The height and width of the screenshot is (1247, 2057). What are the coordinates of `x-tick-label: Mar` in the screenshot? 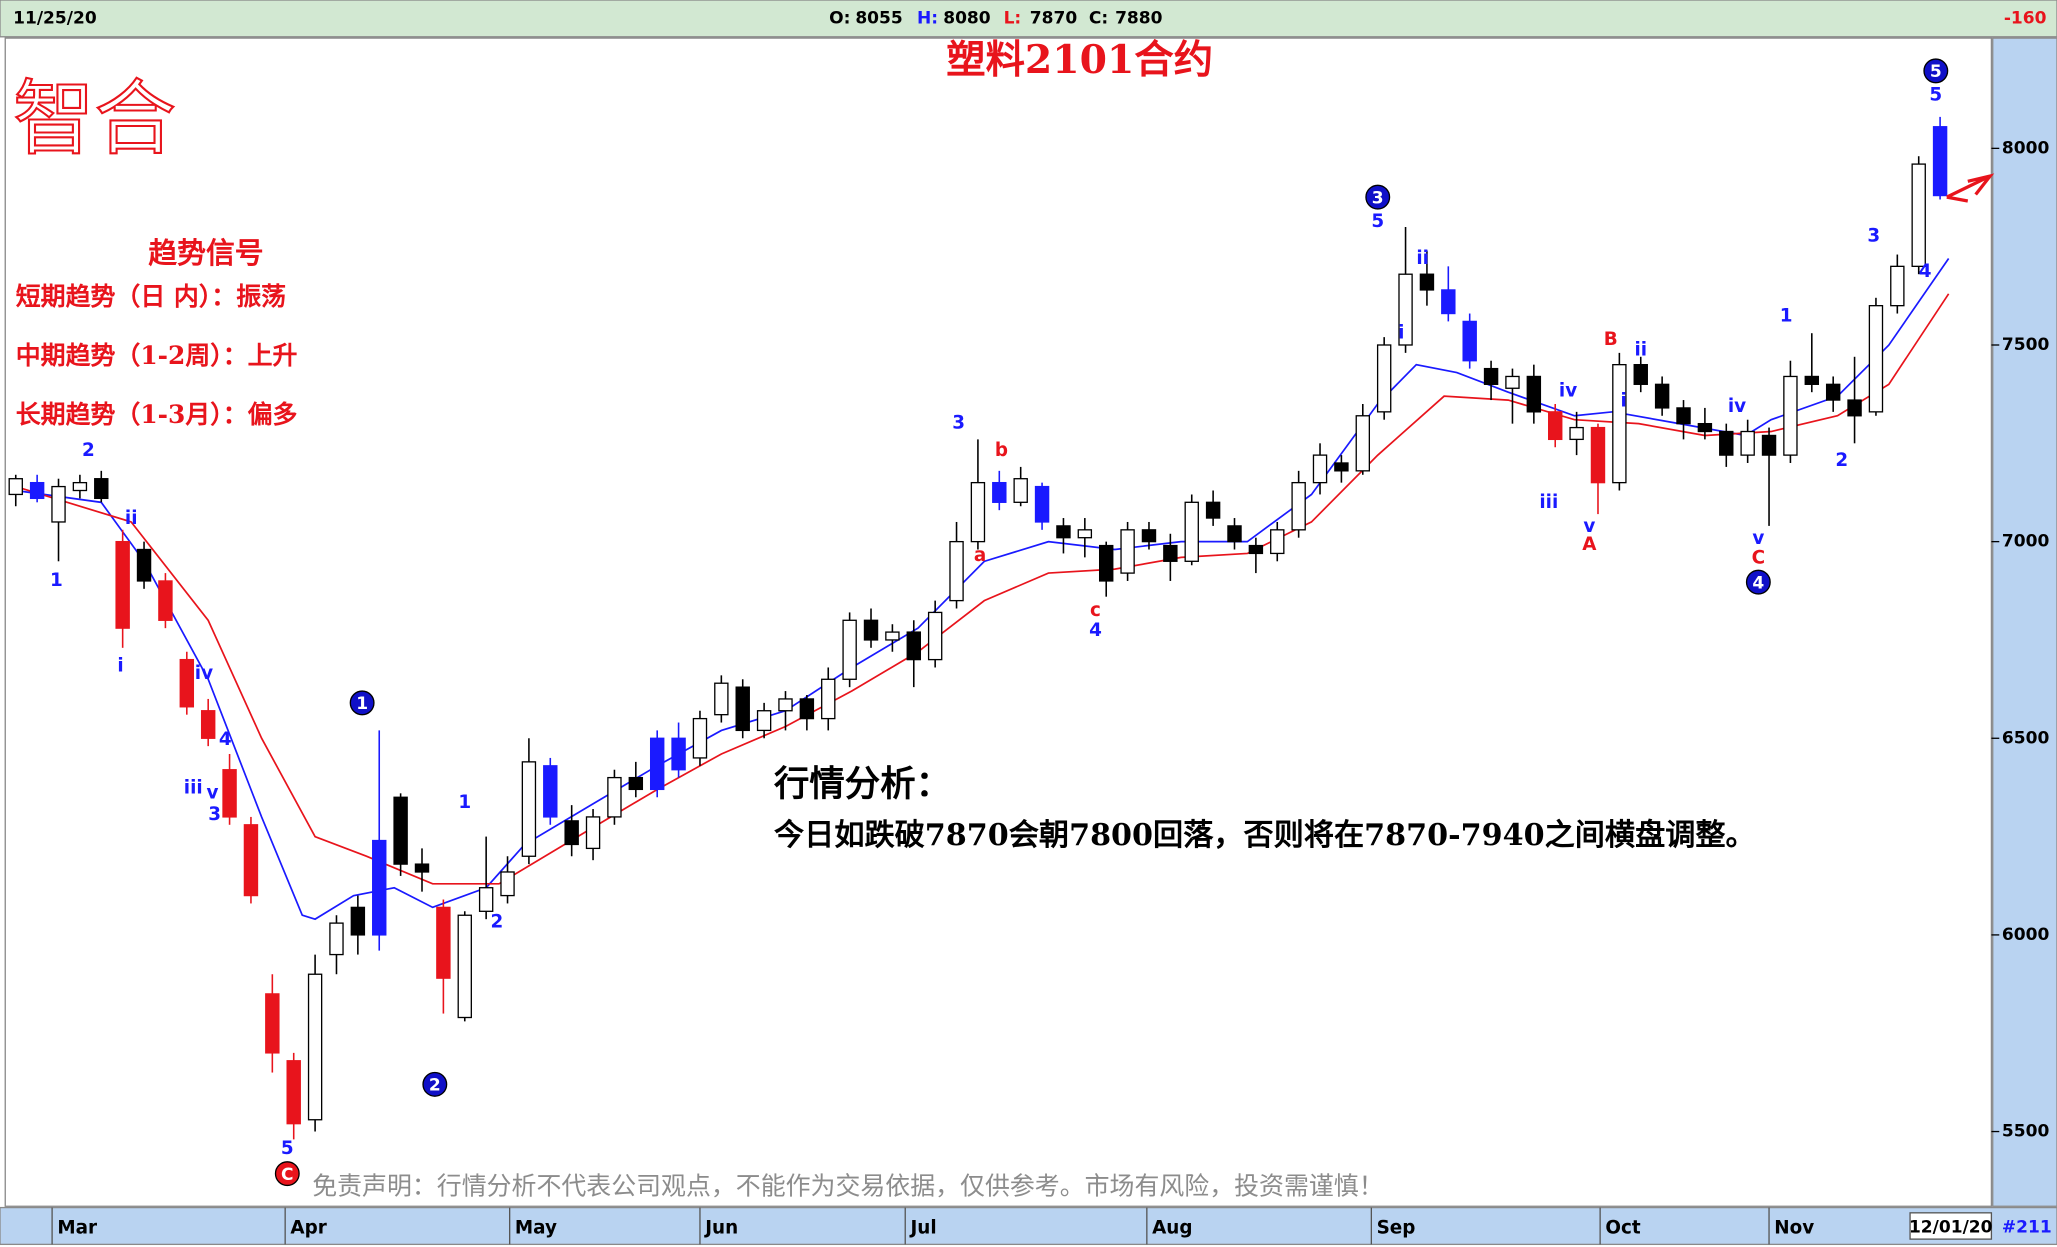 It's located at (77, 1228).